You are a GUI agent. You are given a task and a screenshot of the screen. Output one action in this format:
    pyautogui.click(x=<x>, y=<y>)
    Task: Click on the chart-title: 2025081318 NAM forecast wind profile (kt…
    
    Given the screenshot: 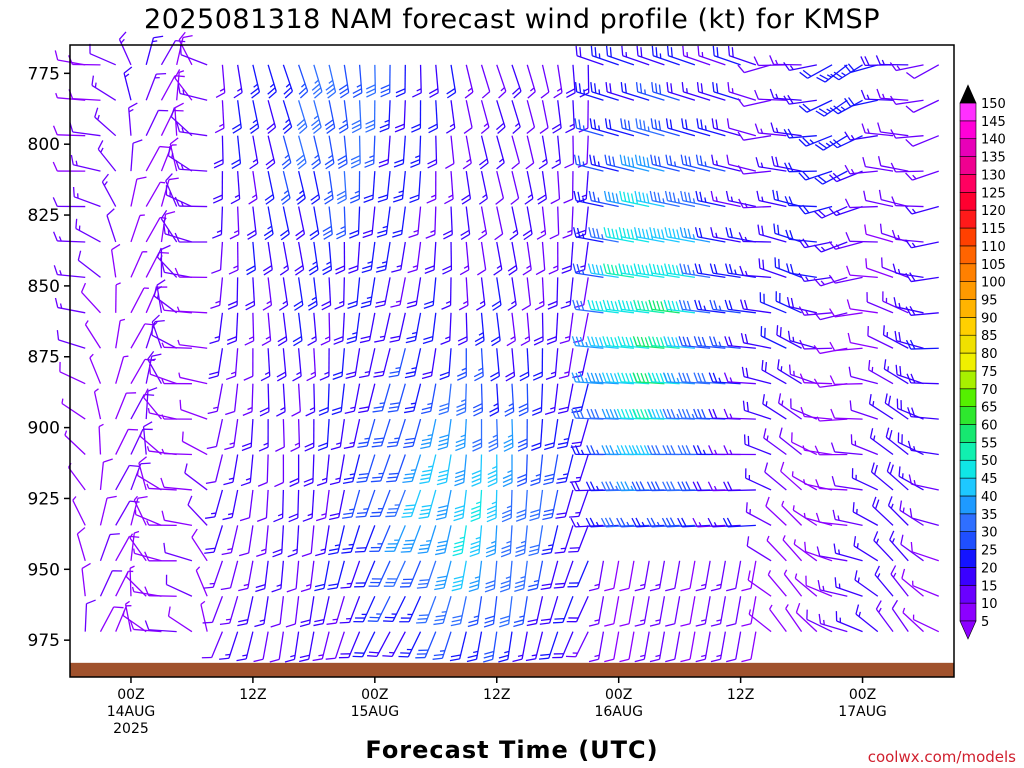 What is the action you would take?
    pyautogui.click(x=512, y=19)
    